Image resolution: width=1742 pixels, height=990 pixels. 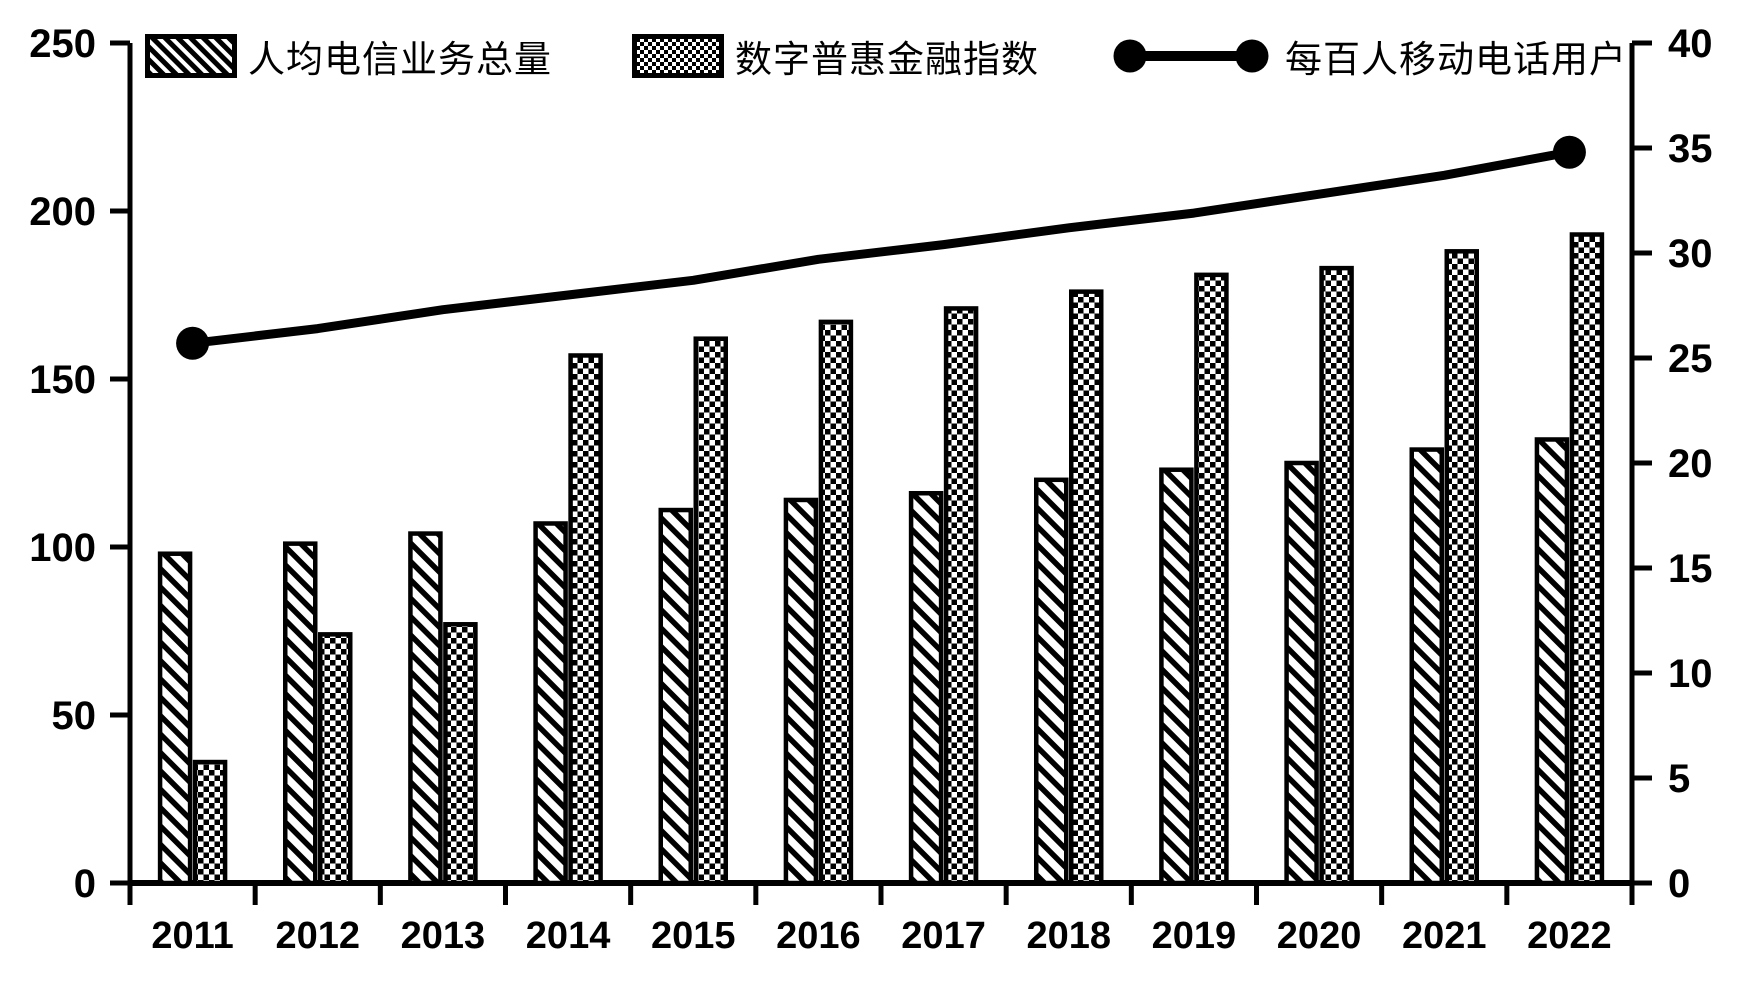 I want to click on left-axis-tick-label: 150, so click(x=62, y=380).